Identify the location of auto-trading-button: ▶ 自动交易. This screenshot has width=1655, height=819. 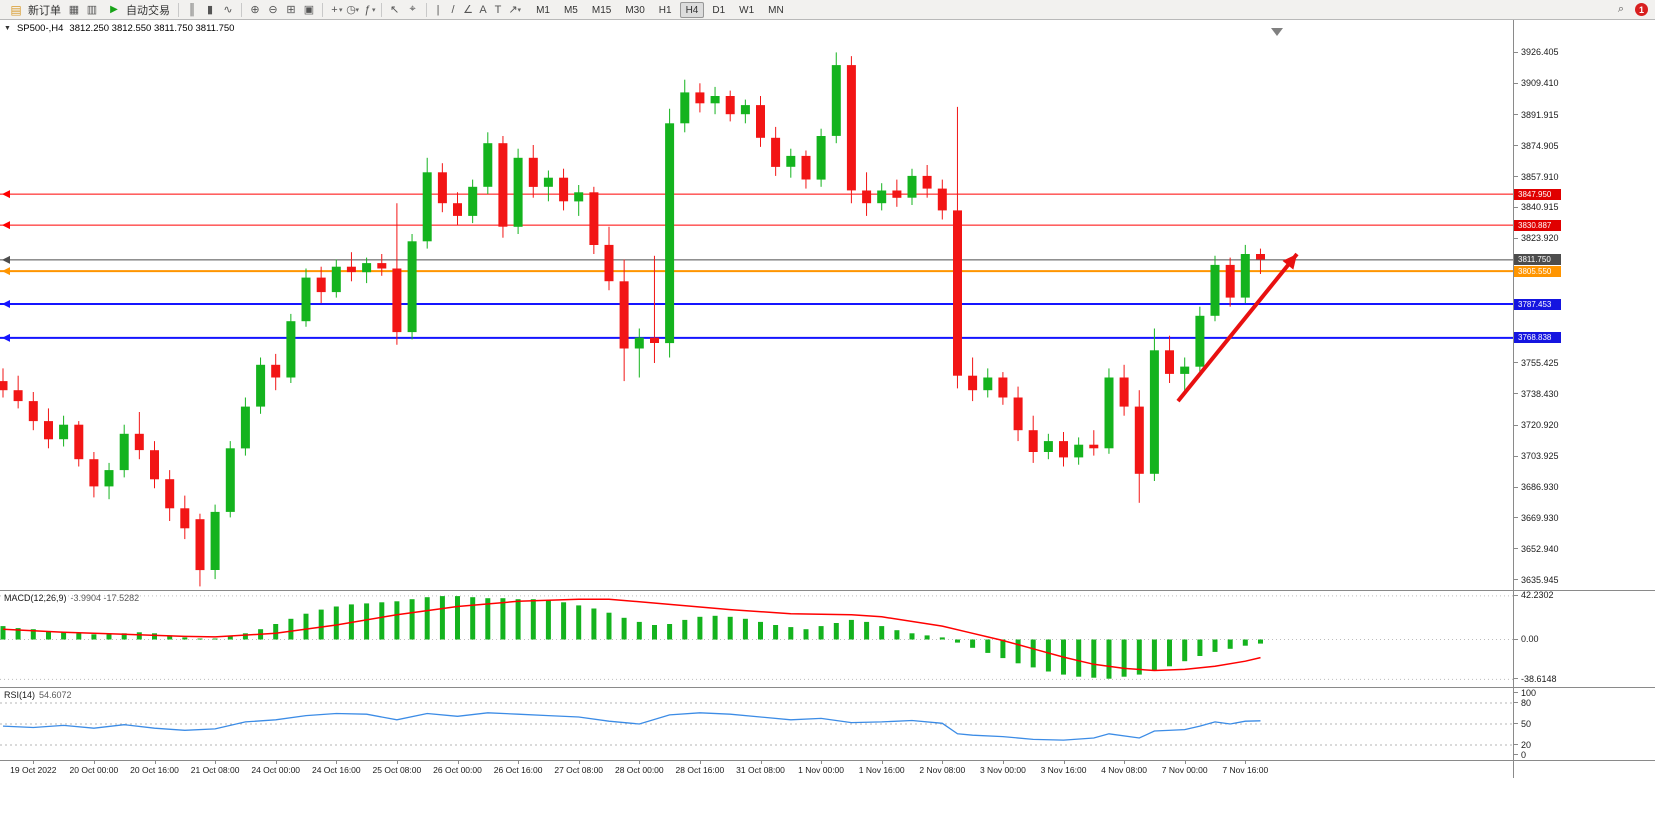
(137, 10).